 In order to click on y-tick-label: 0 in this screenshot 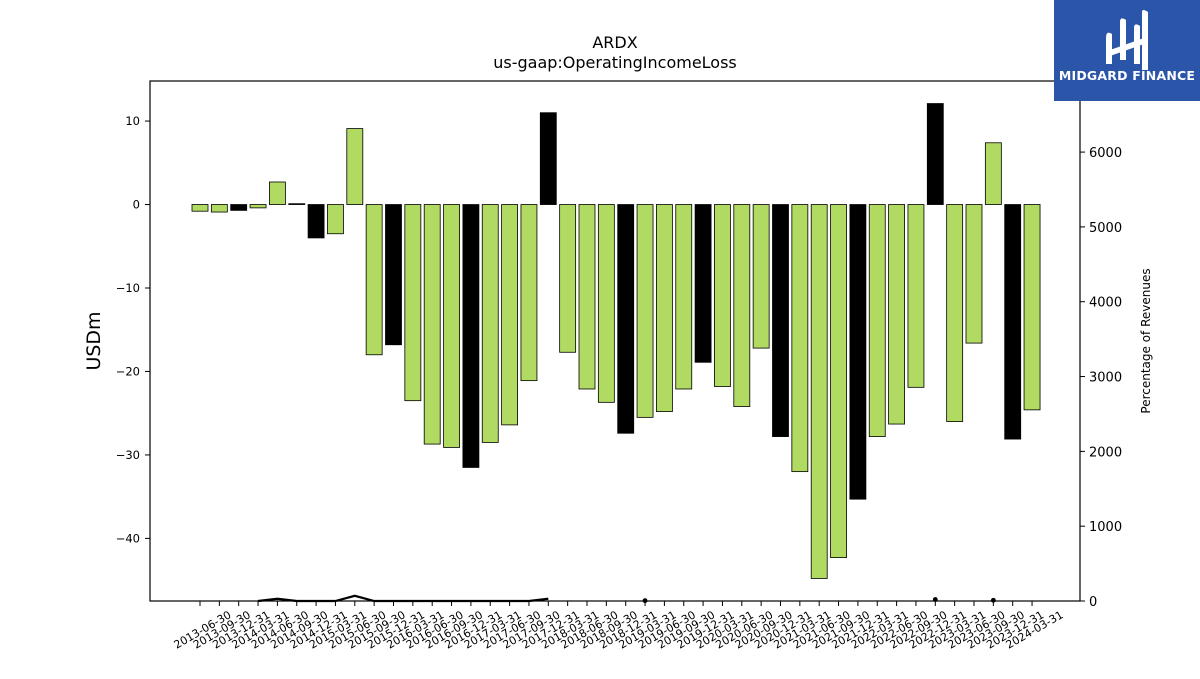, I will do `click(136, 205)`.